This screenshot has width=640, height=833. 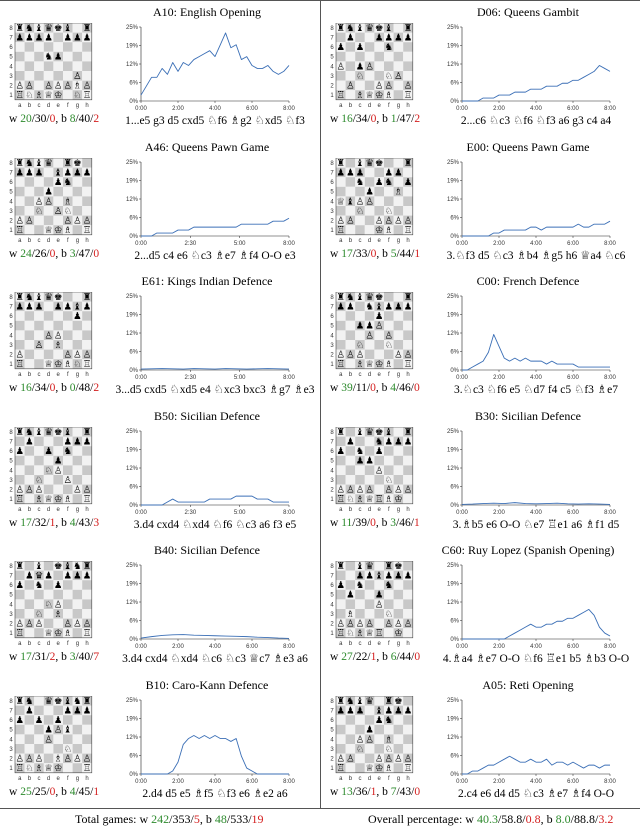 I want to click on opening-title: B30: Sicilian Defence, so click(x=528, y=415).